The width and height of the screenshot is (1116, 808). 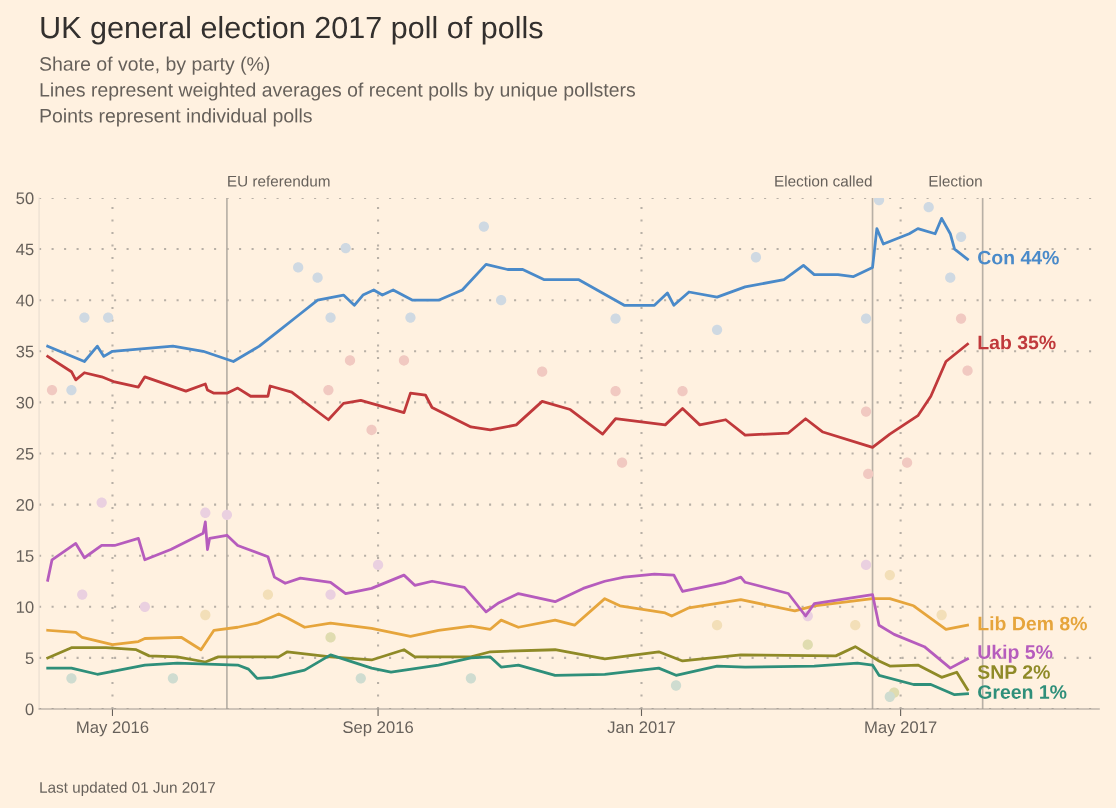 What do you see at coordinates (25, 607) in the screenshot?
I see `y-tick-label: 10` at bounding box center [25, 607].